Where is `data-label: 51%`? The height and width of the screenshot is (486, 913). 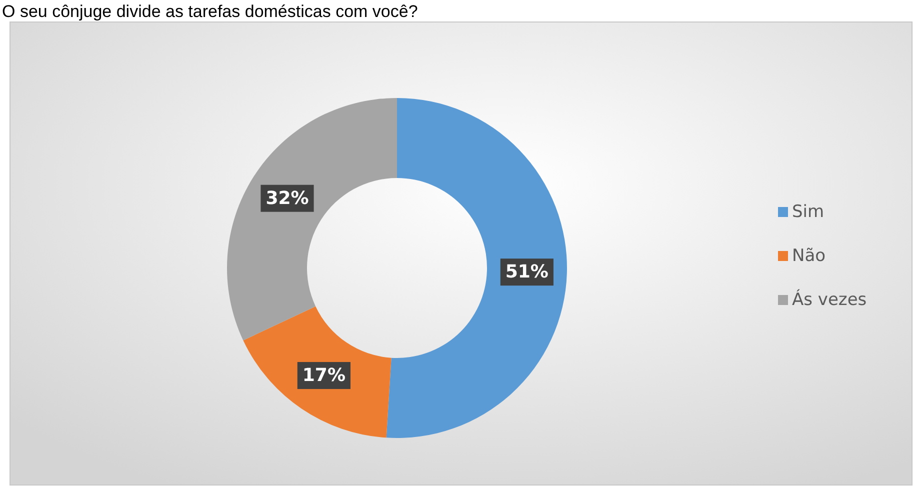
data-label: 51% is located at coordinates (526, 272).